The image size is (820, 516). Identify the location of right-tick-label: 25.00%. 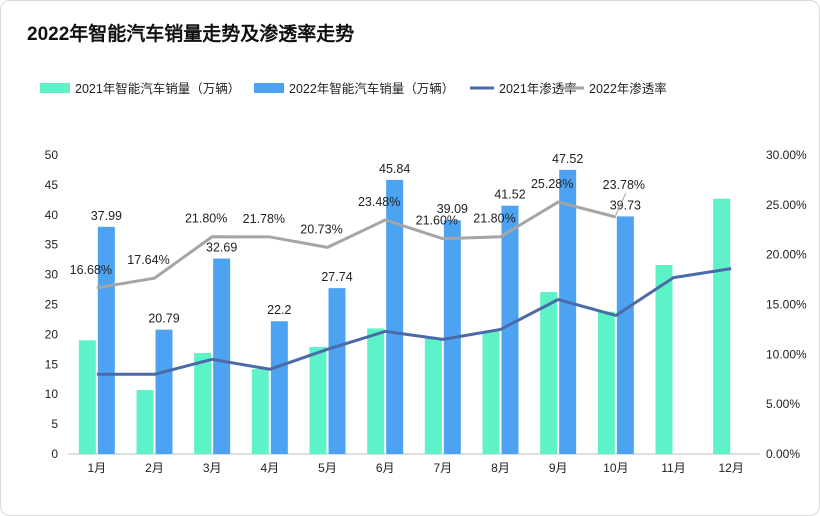
(786, 205).